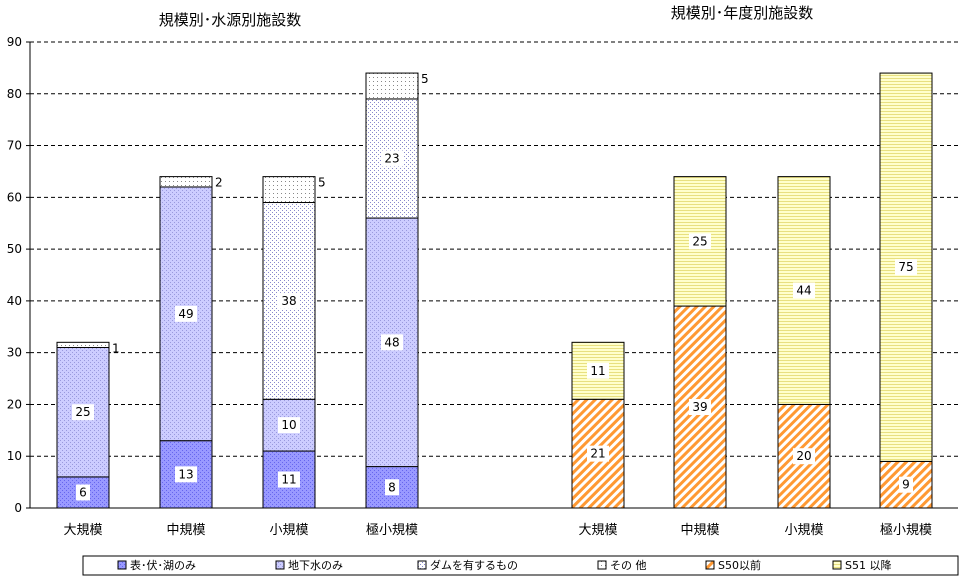 The width and height of the screenshot is (963, 579). Describe the element at coordinates (315, 565) in the screenshot. I see `legend-item: 地下水のみ` at that location.